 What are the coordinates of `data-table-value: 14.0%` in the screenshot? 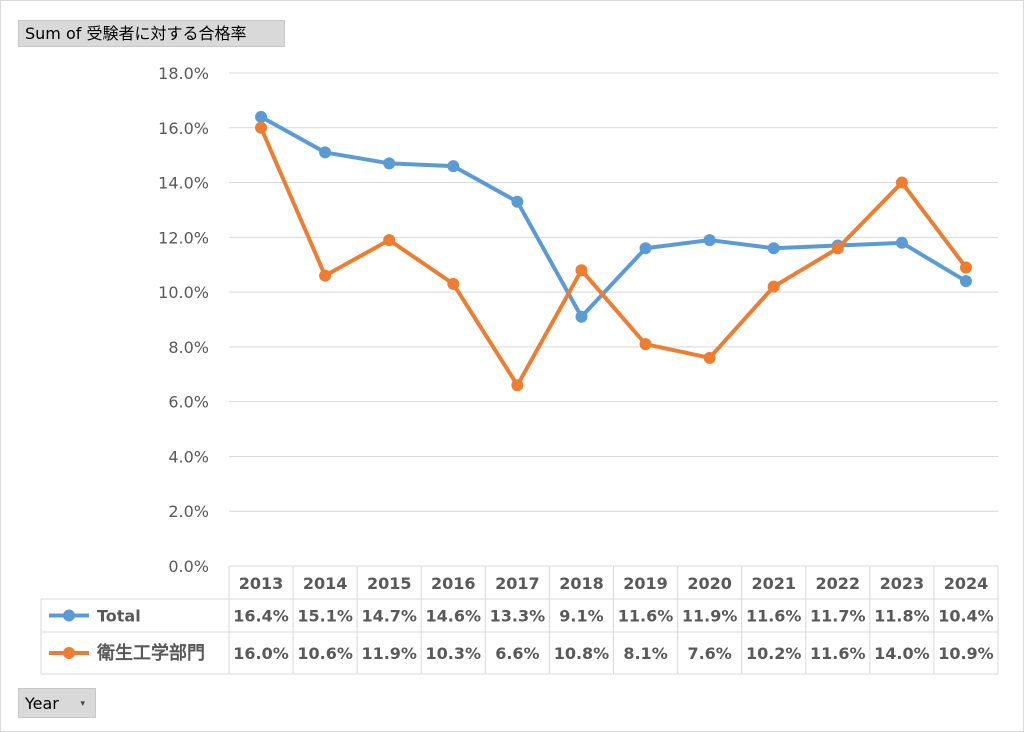 It's located at (902, 653).